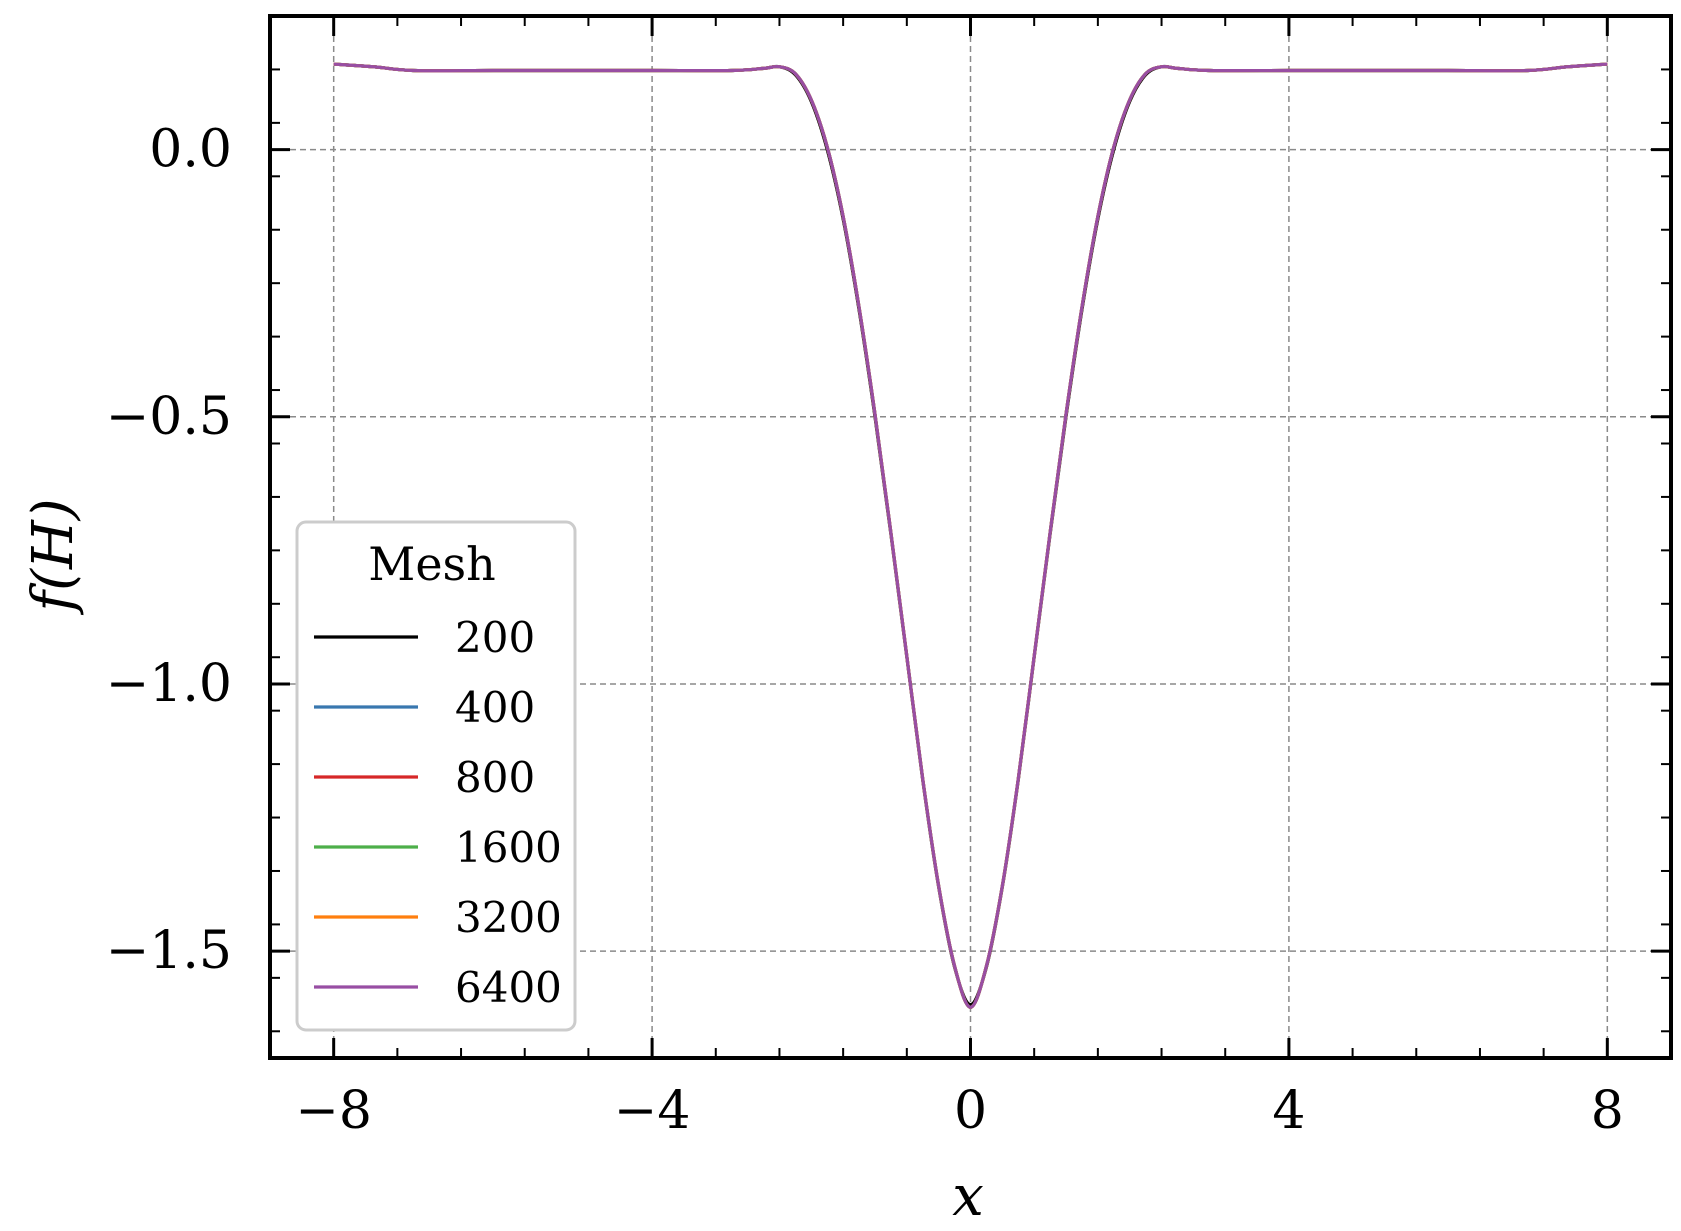  What do you see at coordinates (169, 951) in the screenshot?
I see `y-tick-label: −1.5` at bounding box center [169, 951].